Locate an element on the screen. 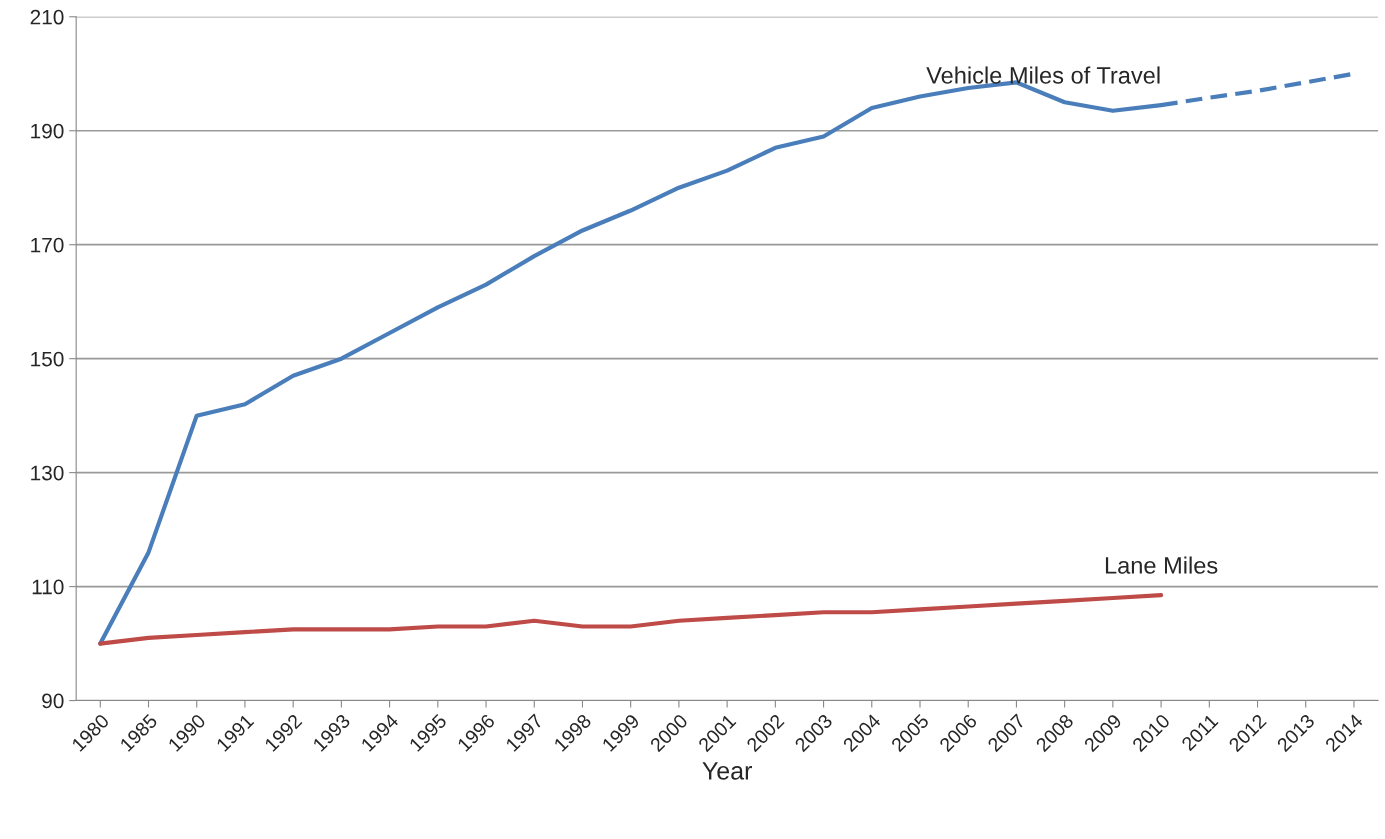  y-tick-label: 150 is located at coordinates (47, 359).